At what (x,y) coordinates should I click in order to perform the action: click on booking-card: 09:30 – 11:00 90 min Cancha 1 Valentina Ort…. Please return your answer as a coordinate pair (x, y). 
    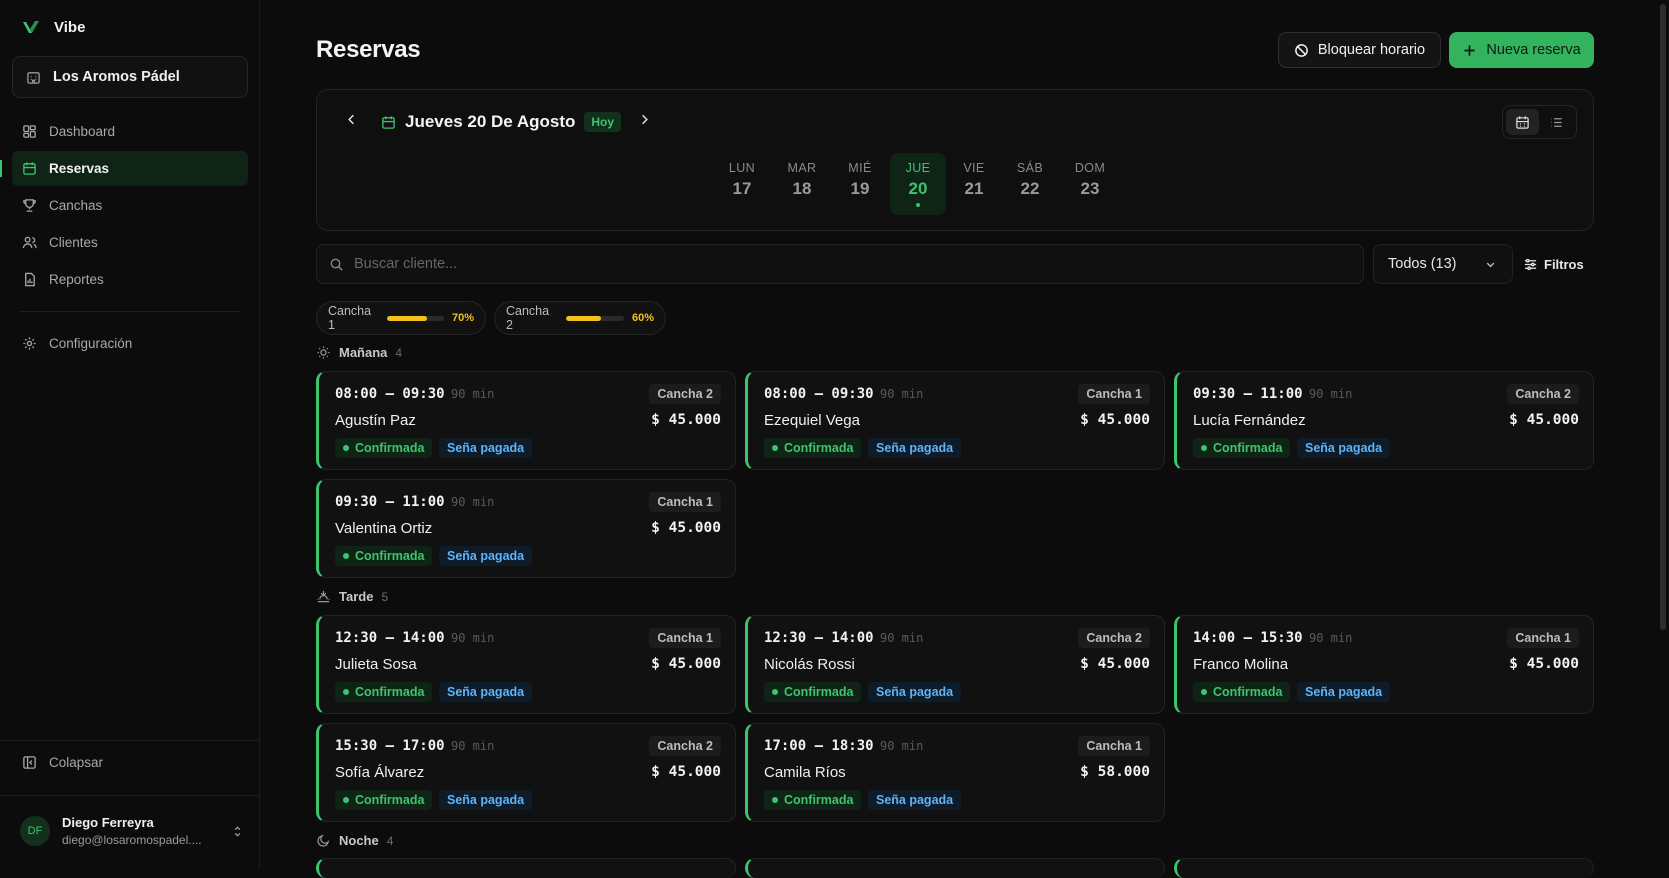
    Looking at the image, I should click on (526, 528).